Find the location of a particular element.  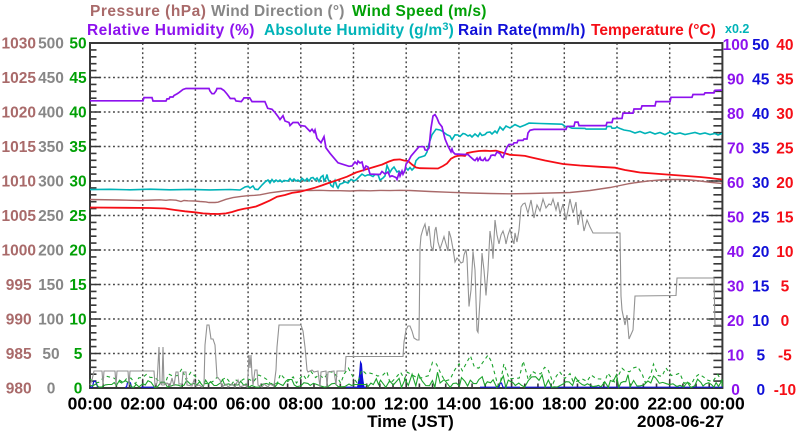

svg-text: 02:00 is located at coordinates (142, 404).